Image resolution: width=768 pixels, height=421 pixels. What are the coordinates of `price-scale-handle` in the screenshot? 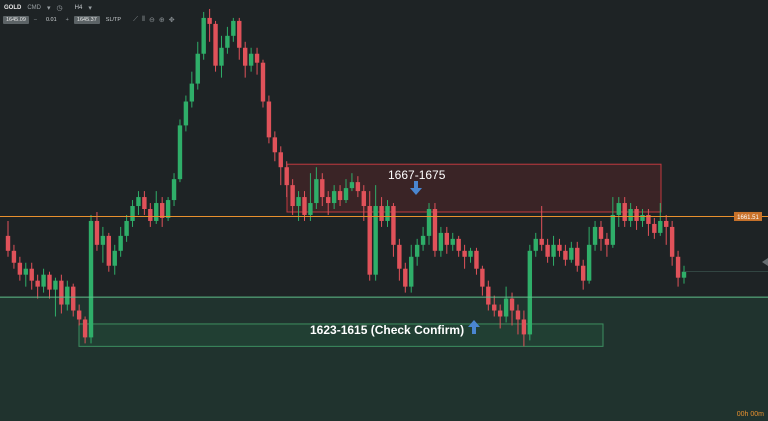 It's located at (765, 262).